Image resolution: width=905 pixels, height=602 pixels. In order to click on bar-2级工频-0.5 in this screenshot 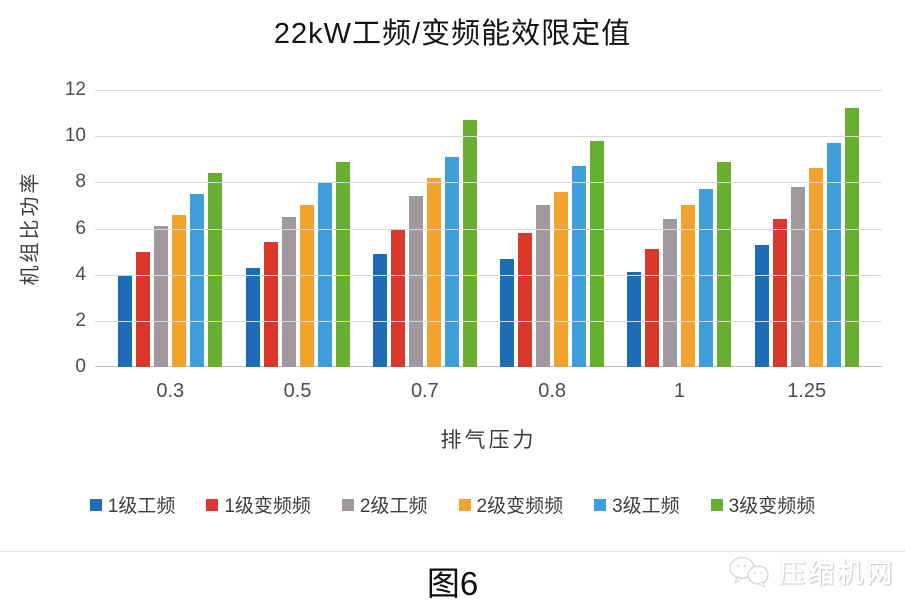, I will do `click(288, 291)`.